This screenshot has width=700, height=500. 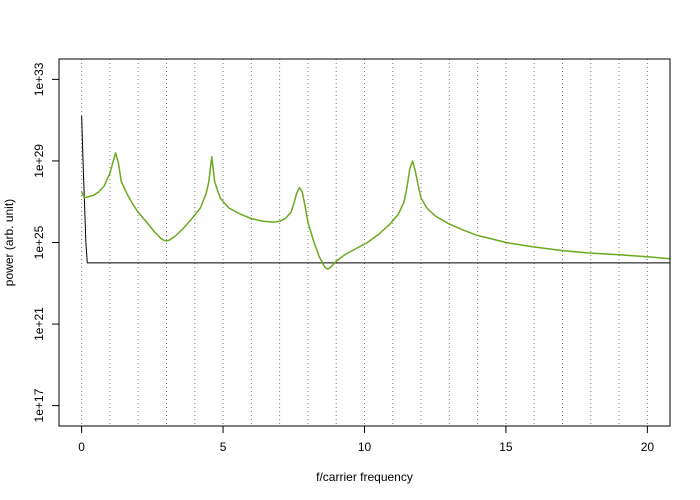 What do you see at coordinates (81, 447) in the screenshot?
I see `x-tick-label: 0` at bounding box center [81, 447].